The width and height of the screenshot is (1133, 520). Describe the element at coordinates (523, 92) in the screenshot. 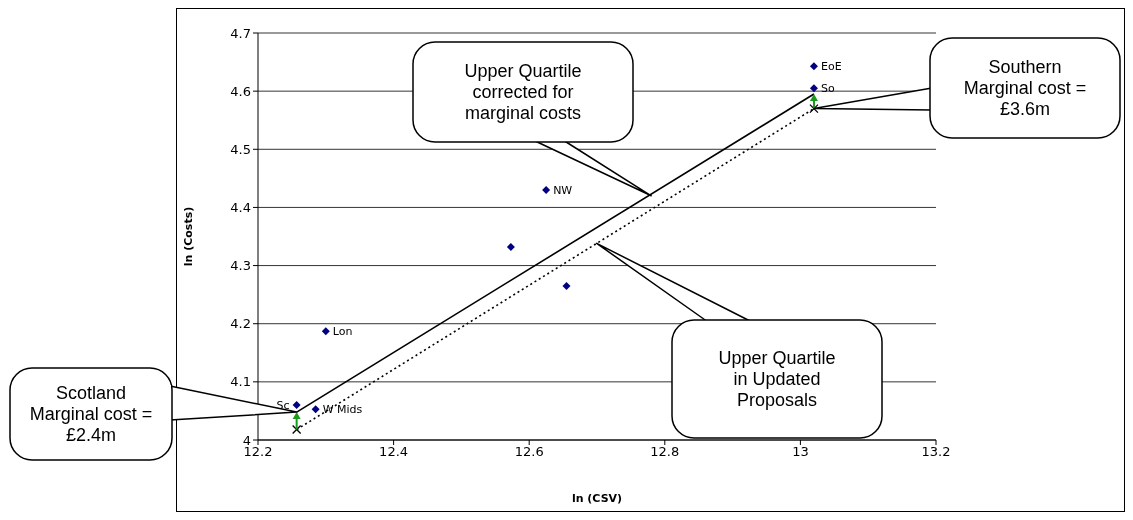

I see `annotation: Upper Quartile corrected for marginal costs` at that location.